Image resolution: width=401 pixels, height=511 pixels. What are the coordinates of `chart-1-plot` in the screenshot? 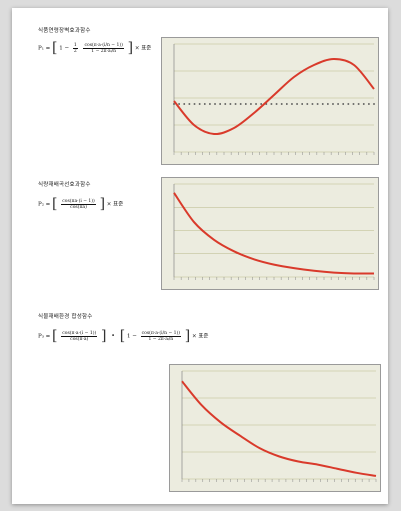 It's located at (274, 99).